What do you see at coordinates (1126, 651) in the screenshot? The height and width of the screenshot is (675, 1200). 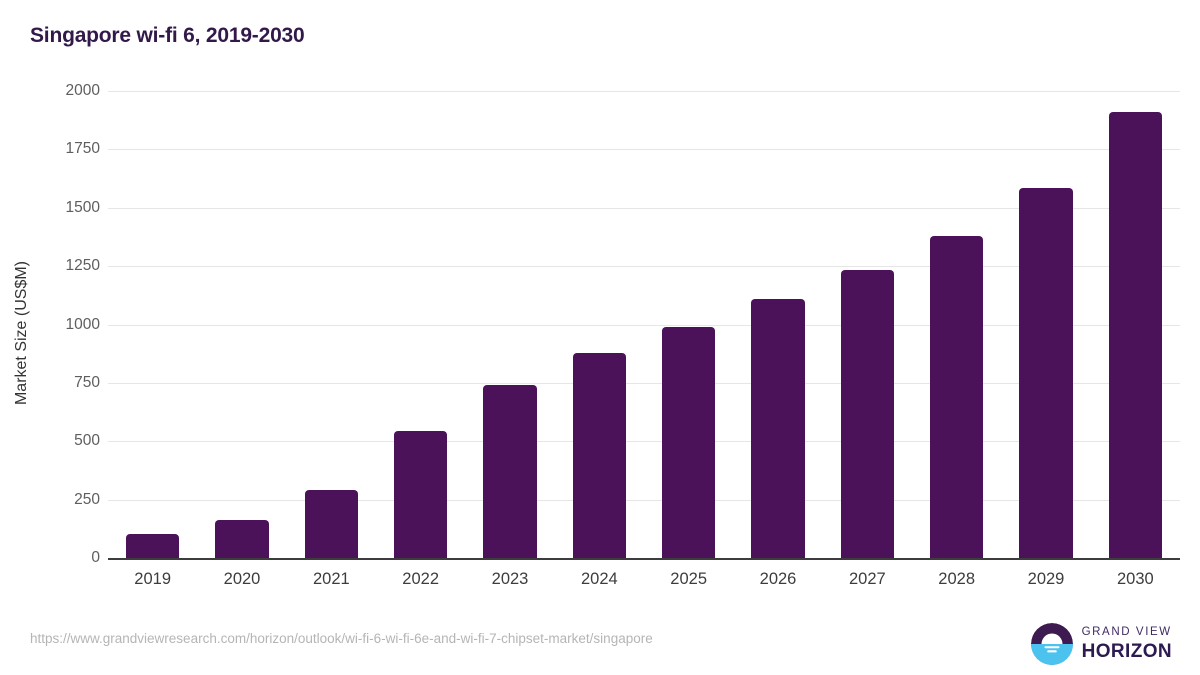 I see `logo-line-horizon: HORIZON` at bounding box center [1126, 651].